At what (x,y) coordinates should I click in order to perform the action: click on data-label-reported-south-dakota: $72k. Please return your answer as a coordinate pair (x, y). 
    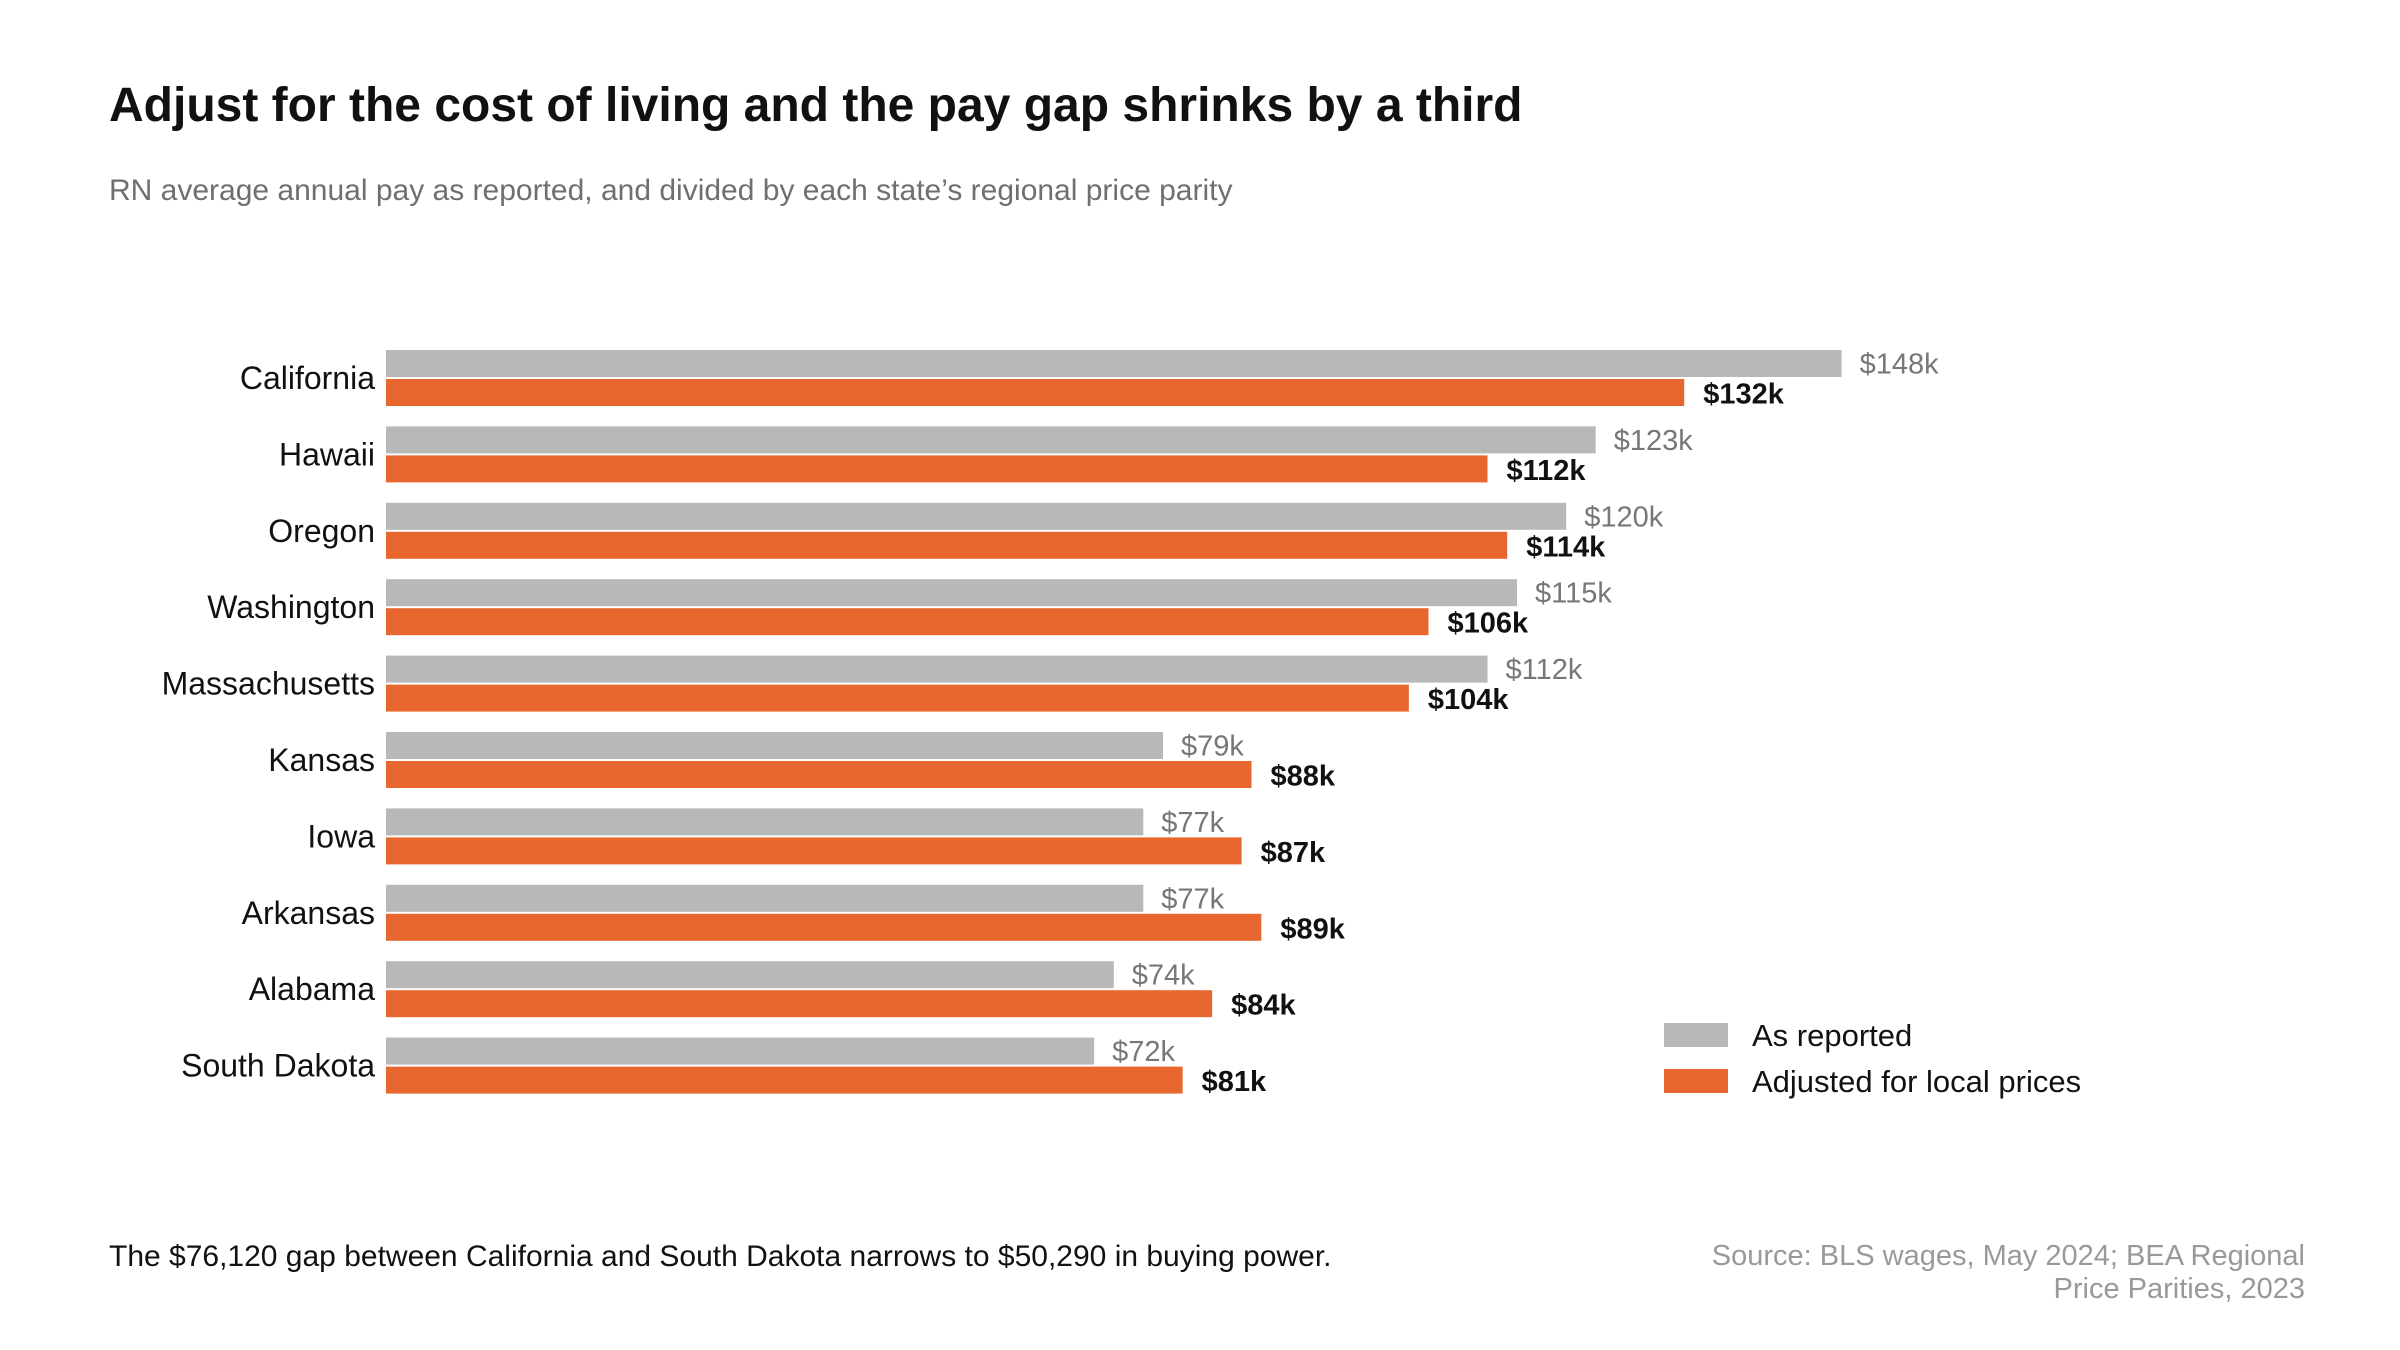
    Looking at the image, I should click on (1143, 1052).